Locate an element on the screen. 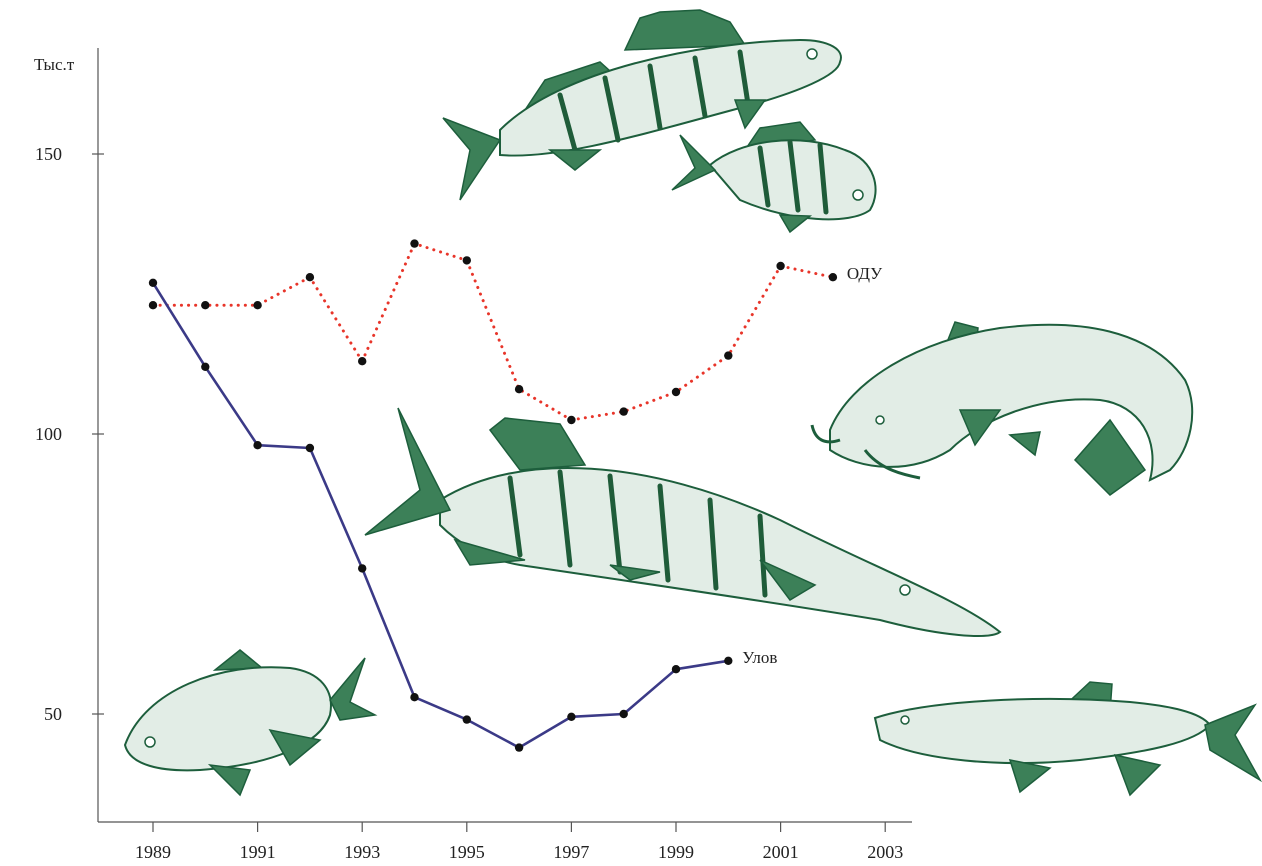 The width and height of the screenshot is (1262, 866). x-tick-label: 2001 is located at coordinates (781, 852).